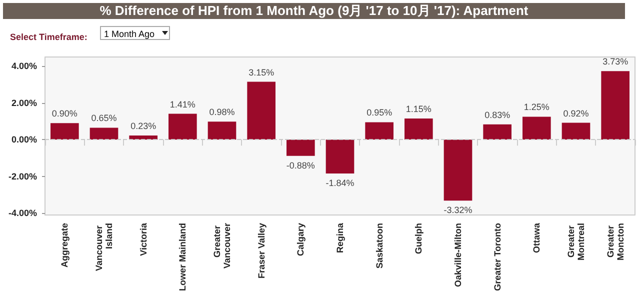 This screenshot has width=640, height=298. I want to click on x-tick-label: Fraser Valley, so click(261, 251).